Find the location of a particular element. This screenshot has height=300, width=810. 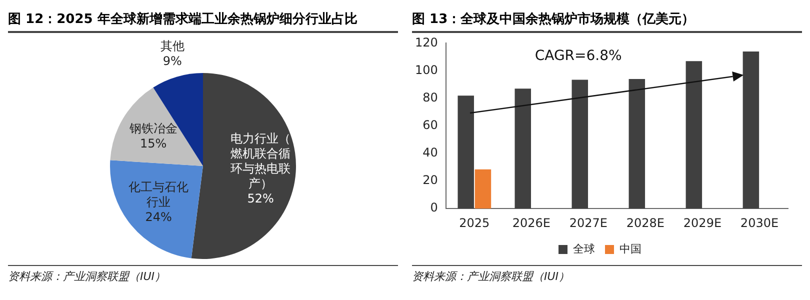

slice-label: 化工与石化行业 is located at coordinates (158, 194).